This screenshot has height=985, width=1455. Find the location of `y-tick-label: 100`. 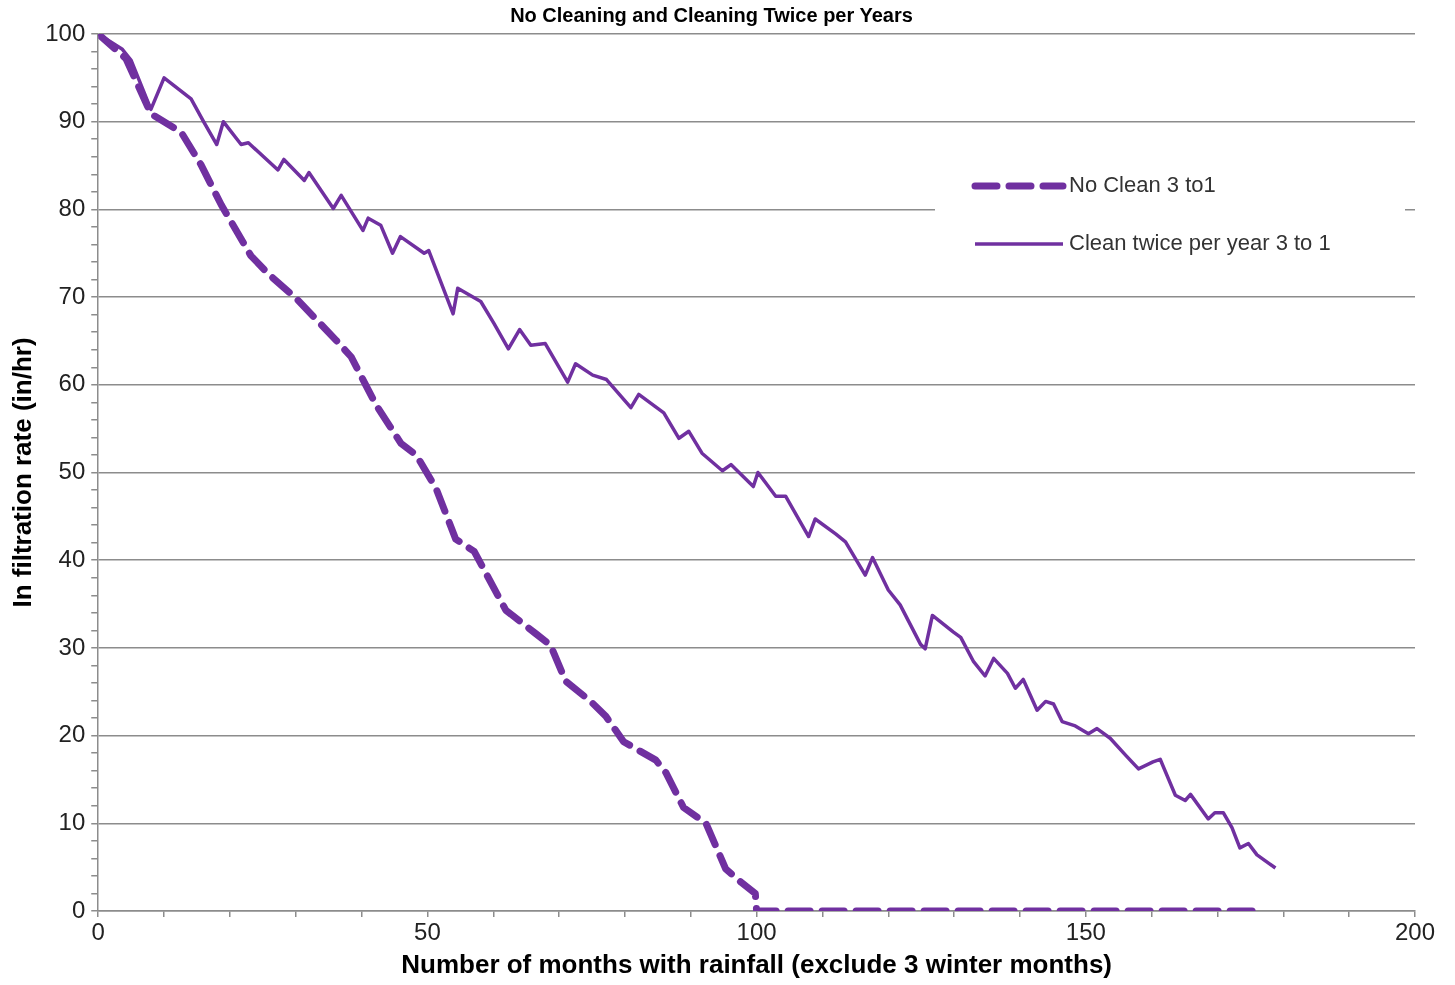

y-tick-label: 100 is located at coordinates (65, 32).